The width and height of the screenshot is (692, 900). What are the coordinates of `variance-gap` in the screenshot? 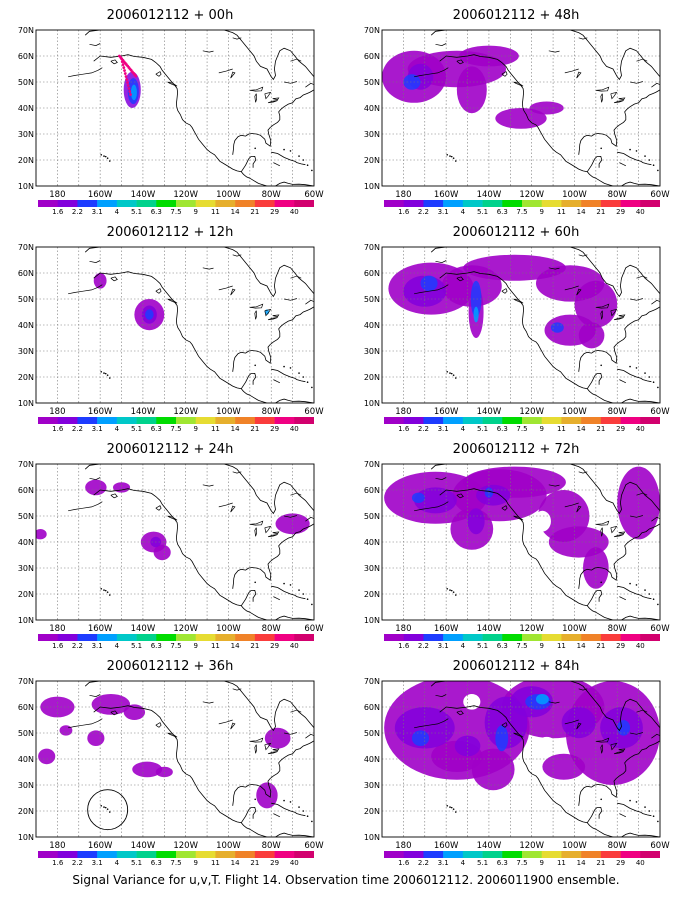 It's located at (546, 746).